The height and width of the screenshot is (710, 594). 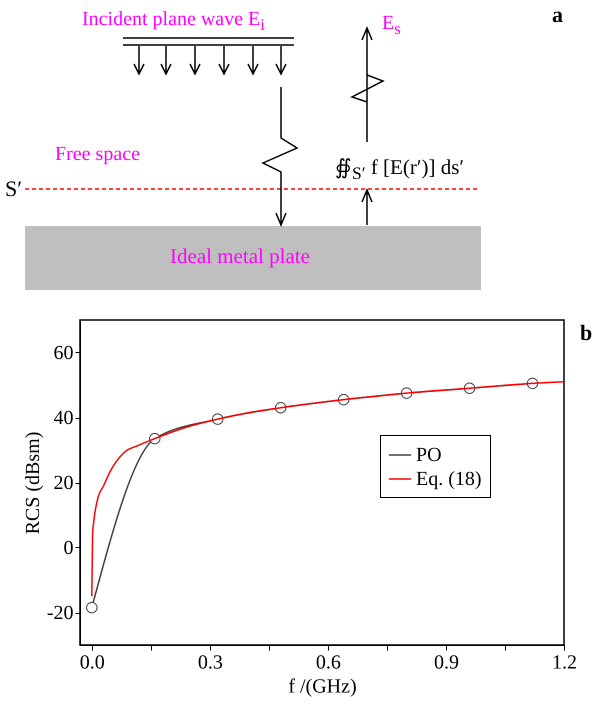 What do you see at coordinates (391, 25) in the screenshot?
I see `text: E$_{s}$` at bounding box center [391, 25].